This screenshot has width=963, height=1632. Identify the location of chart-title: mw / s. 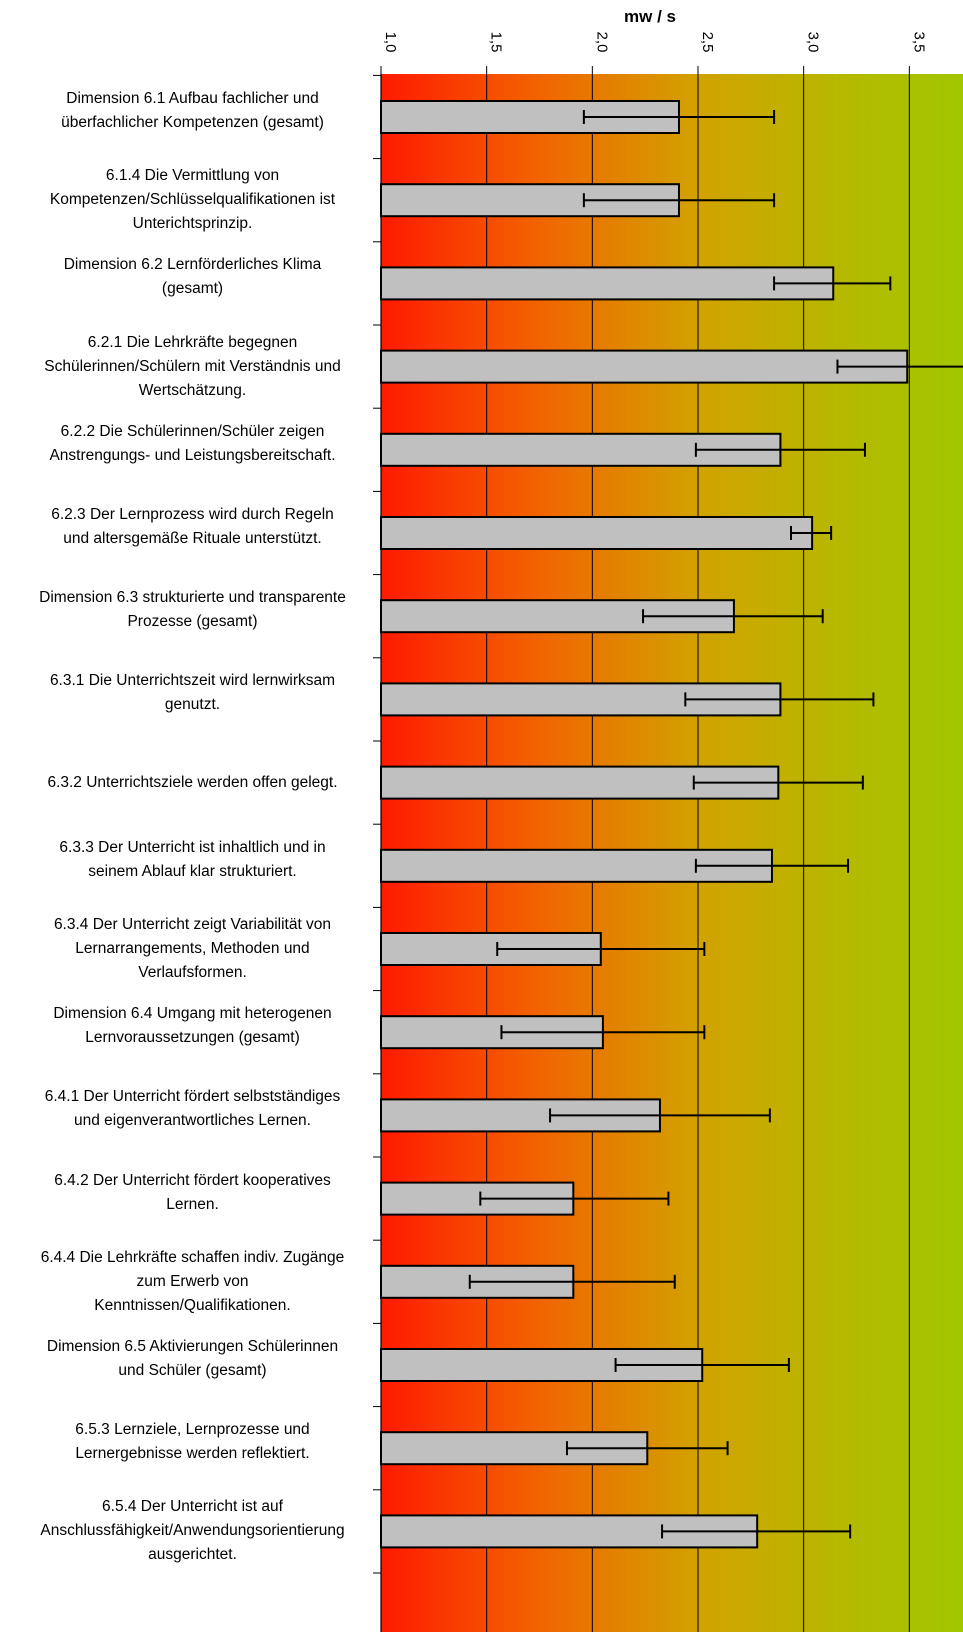
(650, 16).